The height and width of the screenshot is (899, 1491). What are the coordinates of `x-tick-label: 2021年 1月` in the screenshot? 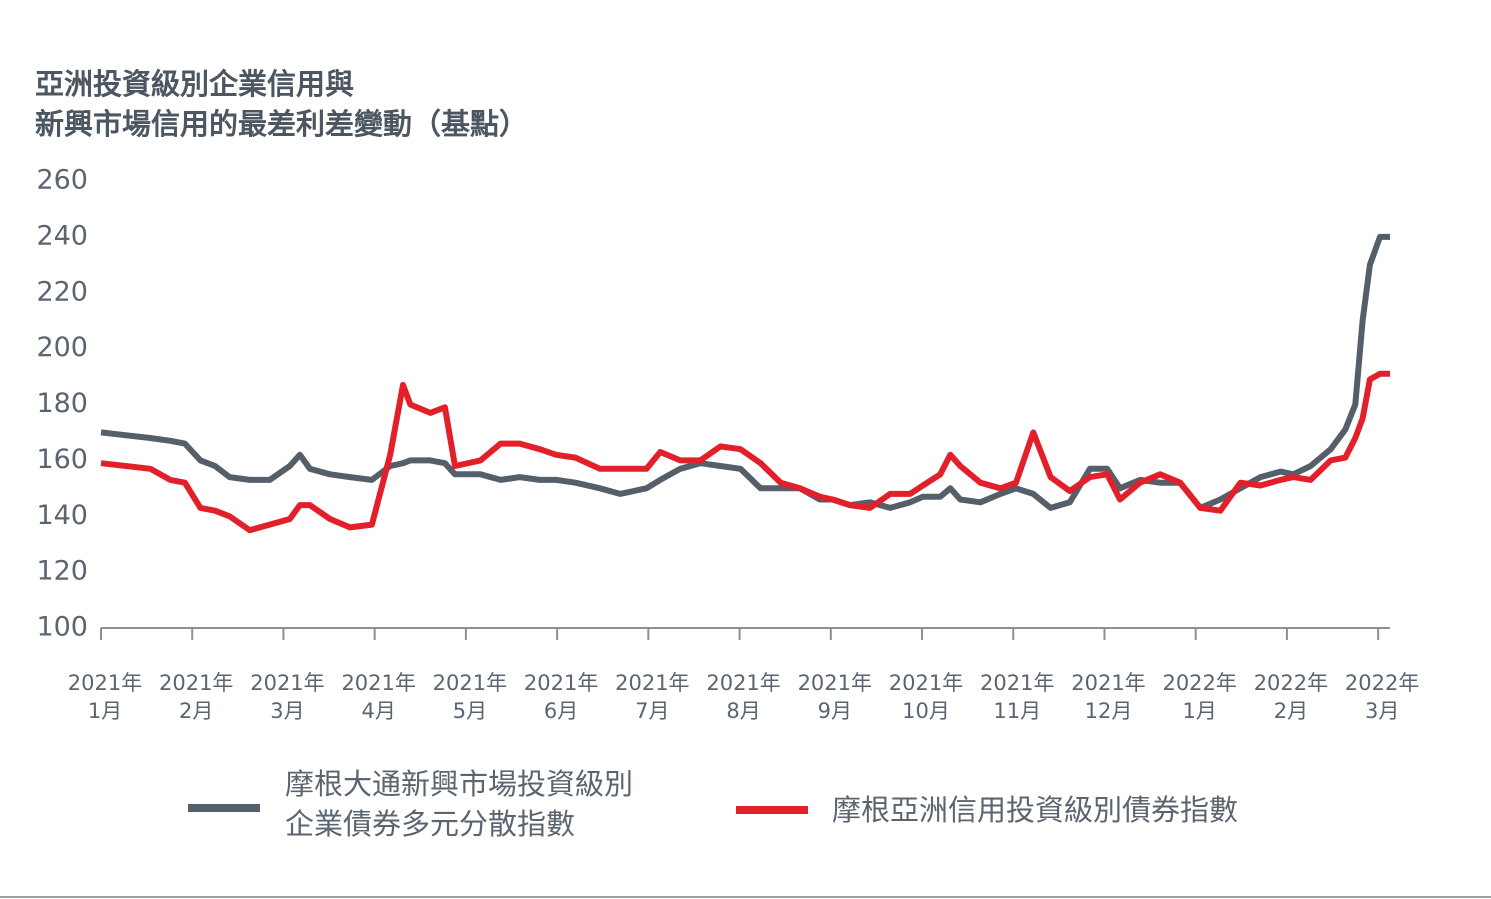 It's located at (105, 697).